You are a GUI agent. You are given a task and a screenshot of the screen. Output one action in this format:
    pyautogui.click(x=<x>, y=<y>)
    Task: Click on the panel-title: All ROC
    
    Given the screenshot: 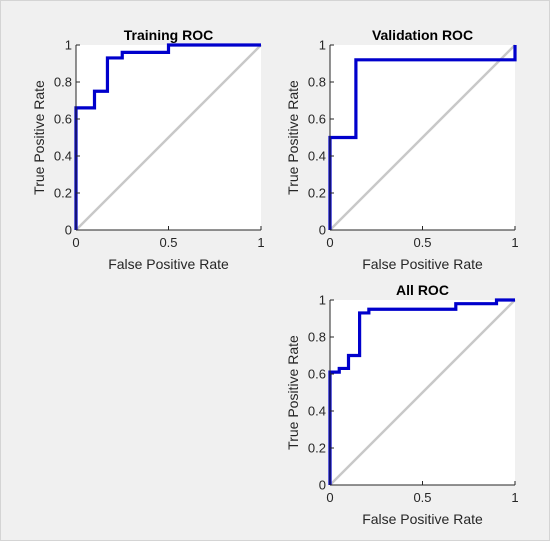 What is the action you would take?
    pyautogui.click(x=422, y=290)
    